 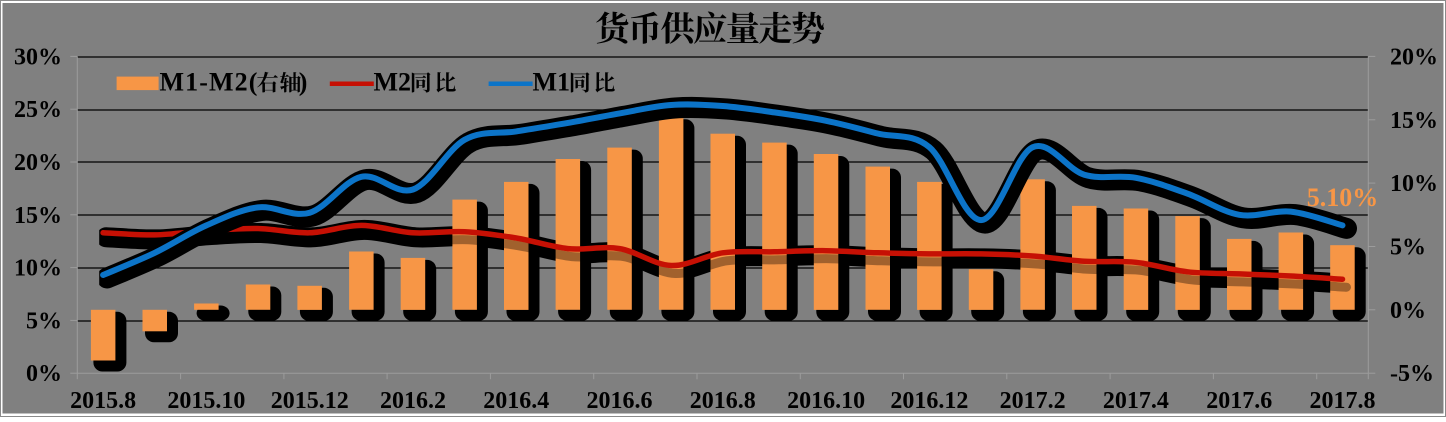 What do you see at coordinates (723, 401) in the screenshot?
I see `svg-text: 2016.8` at bounding box center [723, 401].